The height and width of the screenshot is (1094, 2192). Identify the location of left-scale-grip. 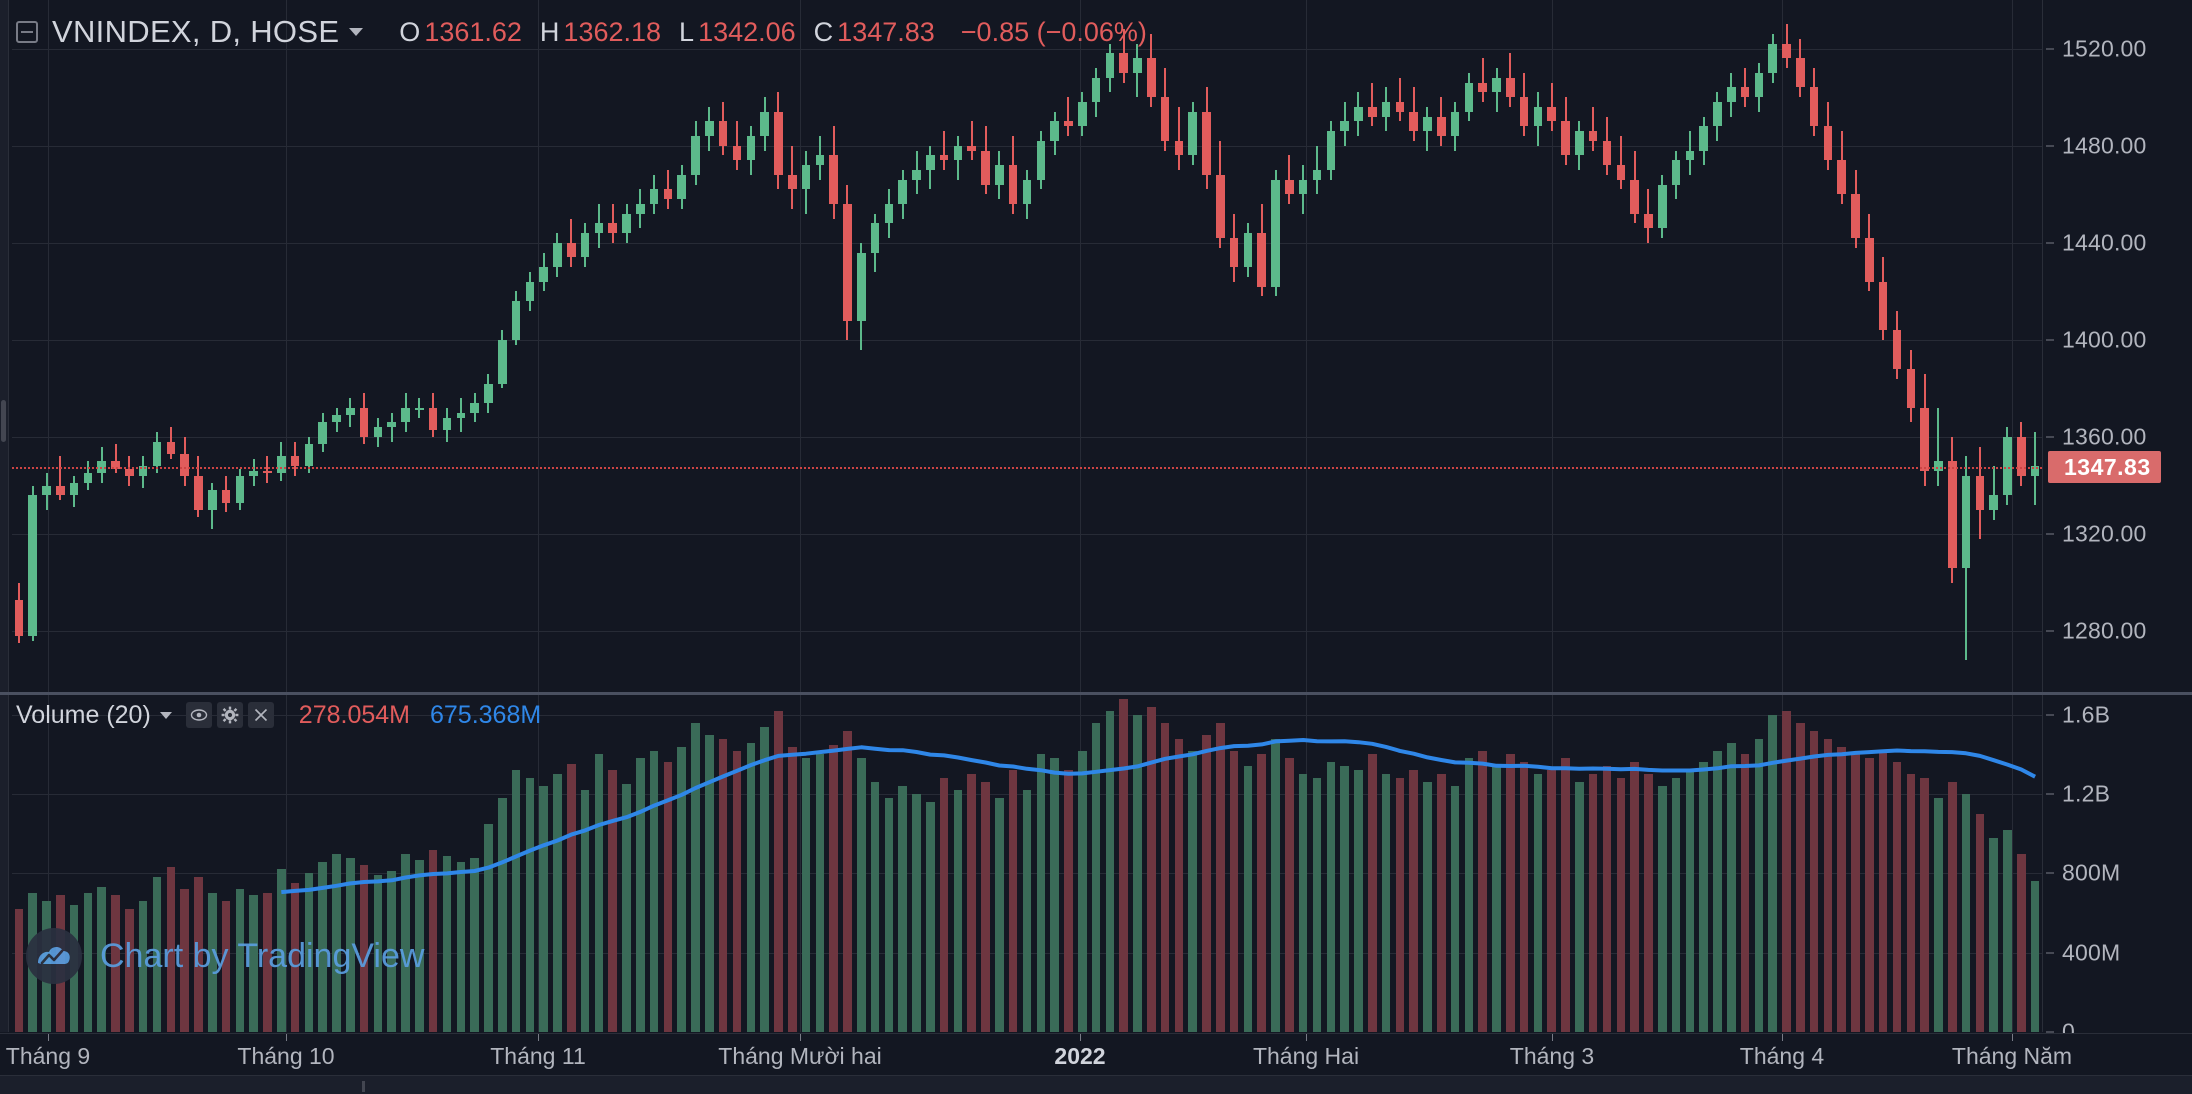
(3, 421).